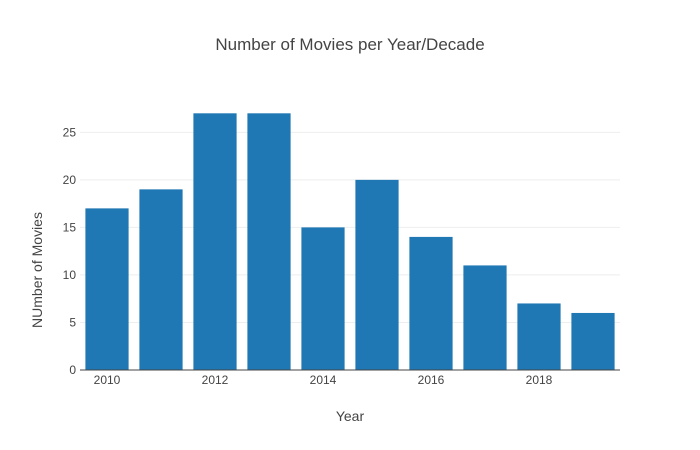 The image size is (700, 450). I want to click on x-tick-label: 2010, so click(107, 380).